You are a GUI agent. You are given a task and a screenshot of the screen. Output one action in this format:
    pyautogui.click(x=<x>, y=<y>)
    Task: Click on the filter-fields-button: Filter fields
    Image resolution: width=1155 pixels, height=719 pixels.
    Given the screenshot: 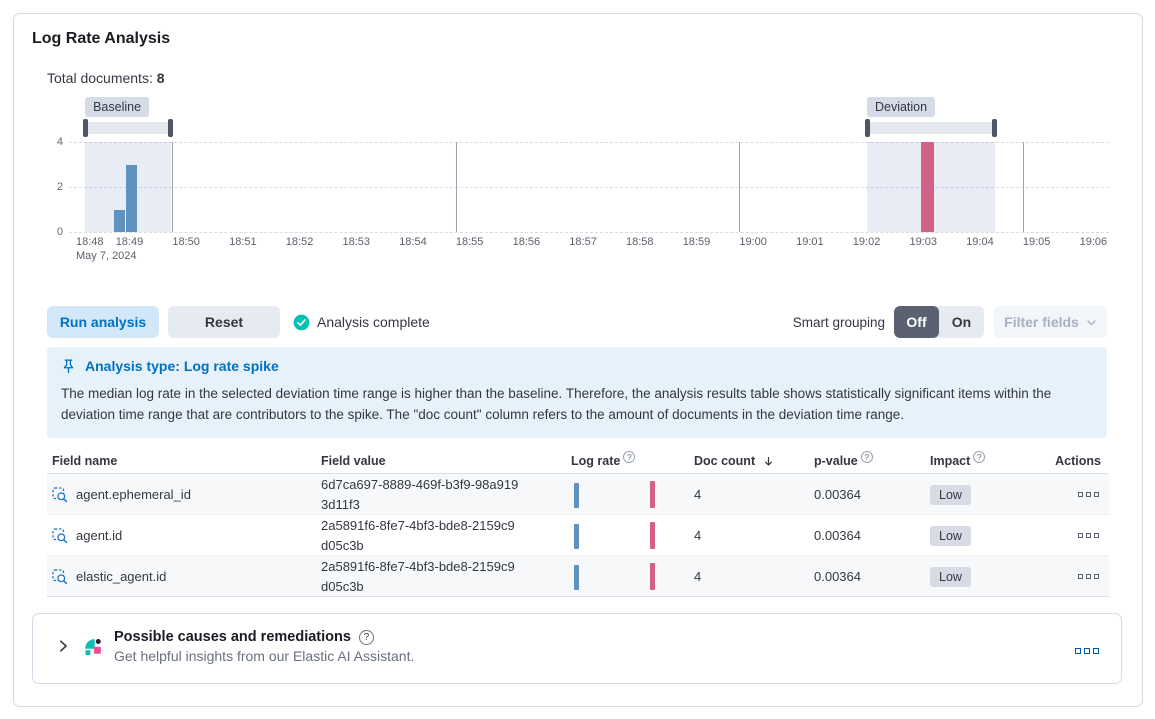 What is the action you would take?
    pyautogui.click(x=1050, y=322)
    